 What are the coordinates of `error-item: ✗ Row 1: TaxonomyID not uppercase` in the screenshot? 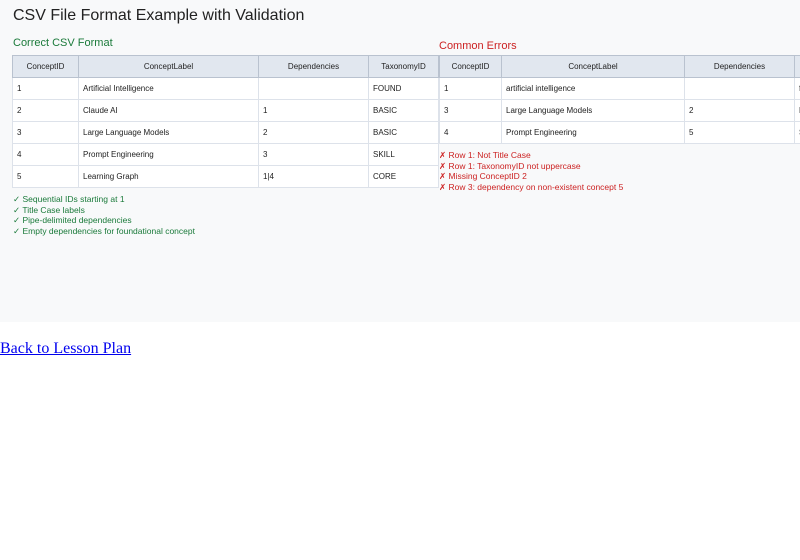 It's located at (510, 165).